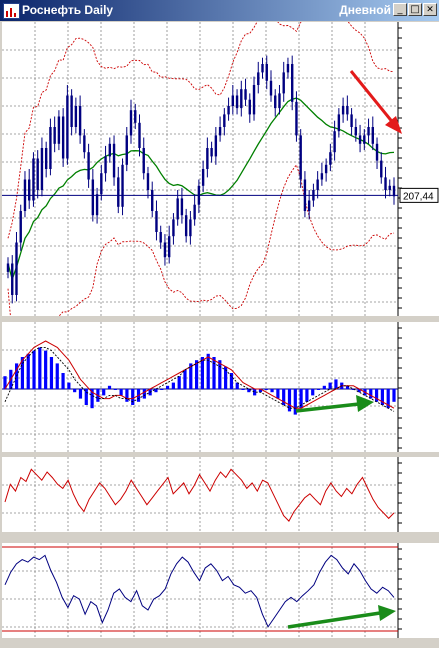  What do you see at coordinates (430, 9) in the screenshot?
I see `close-button: ✕` at bounding box center [430, 9].